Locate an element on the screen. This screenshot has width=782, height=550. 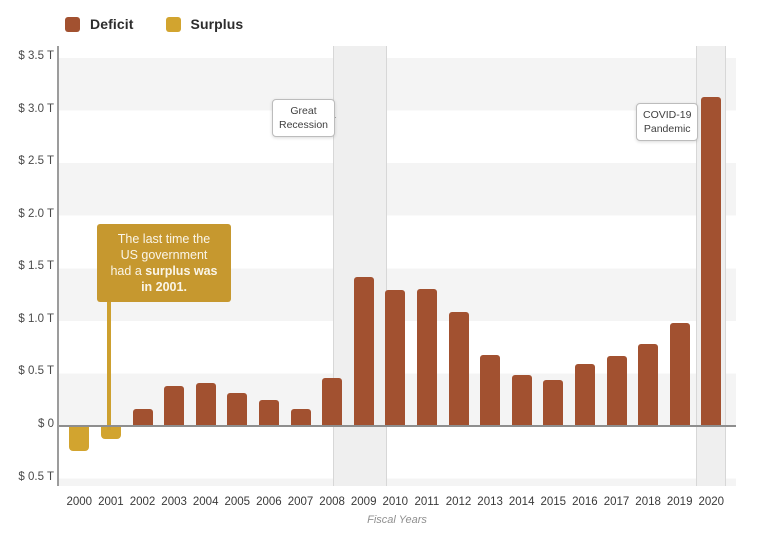
legend-item-surplus: Surplus is located at coordinates (204, 24).